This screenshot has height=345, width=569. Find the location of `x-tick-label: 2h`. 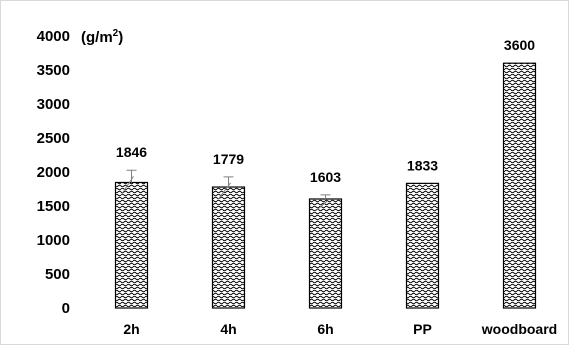

x-tick-label: 2h is located at coordinates (131, 329).